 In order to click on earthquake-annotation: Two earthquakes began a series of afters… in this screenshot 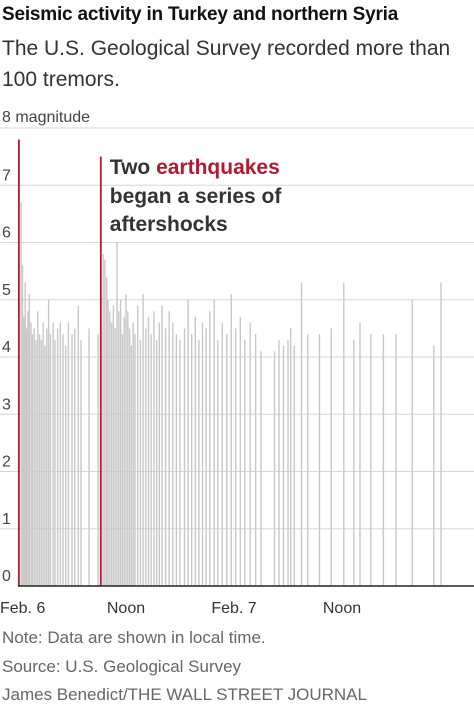, I will do `click(198, 196)`.